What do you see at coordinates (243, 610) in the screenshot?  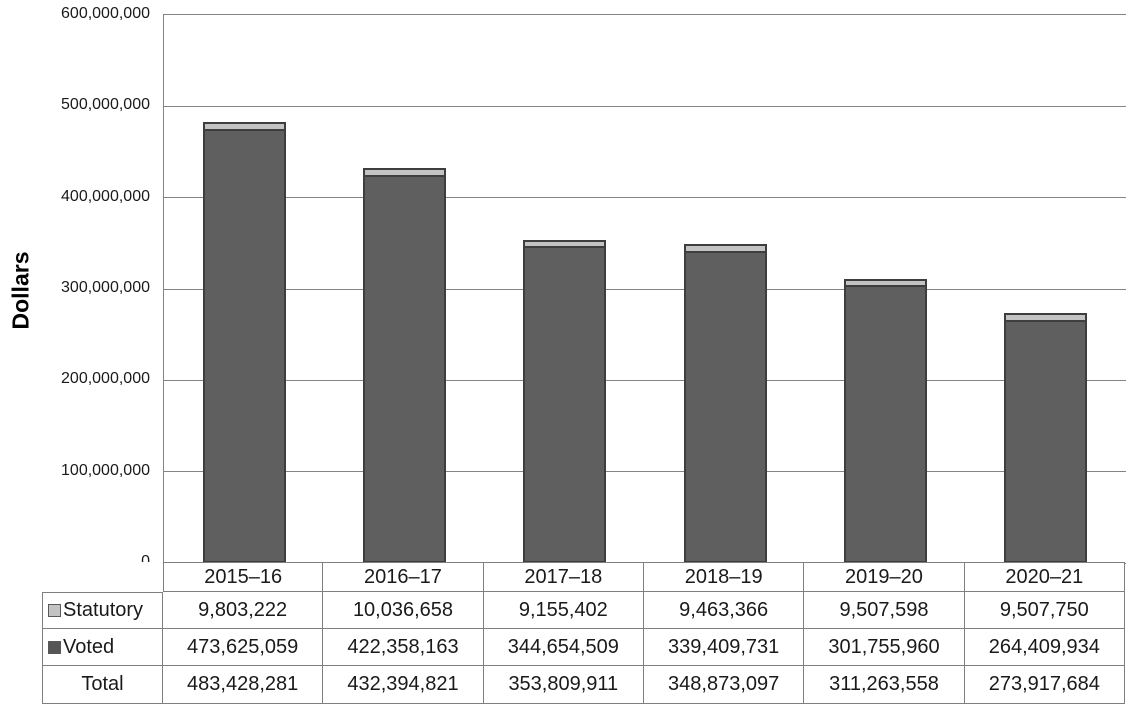 I see `table-value: 9,803,222` at bounding box center [243, 610].